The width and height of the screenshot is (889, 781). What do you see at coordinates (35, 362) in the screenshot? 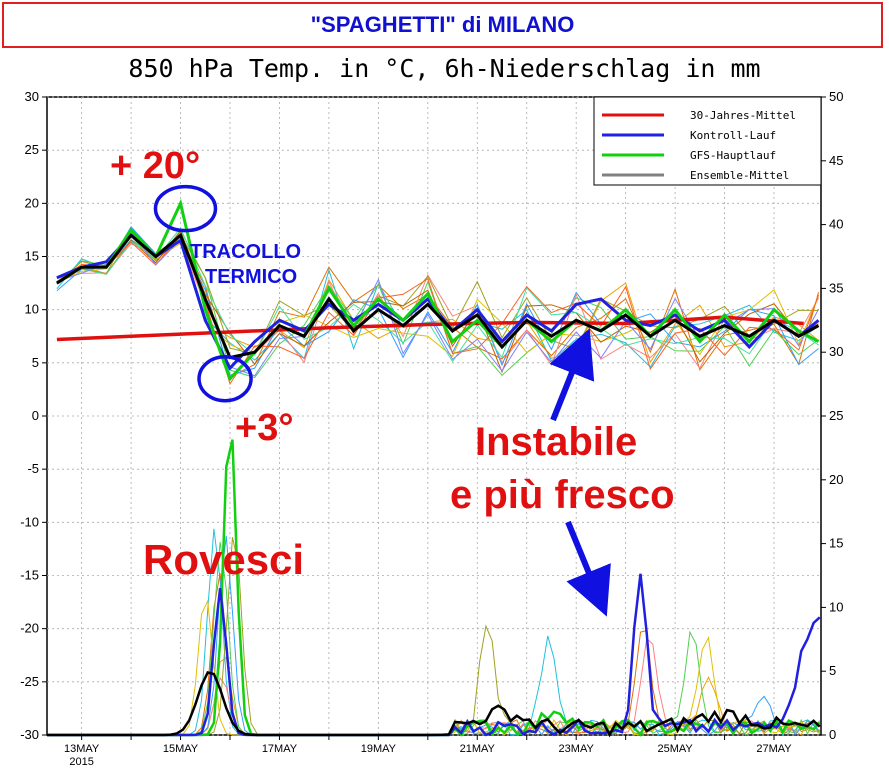
I see `left-tick-label: 5` at bounding box center [35, 362].